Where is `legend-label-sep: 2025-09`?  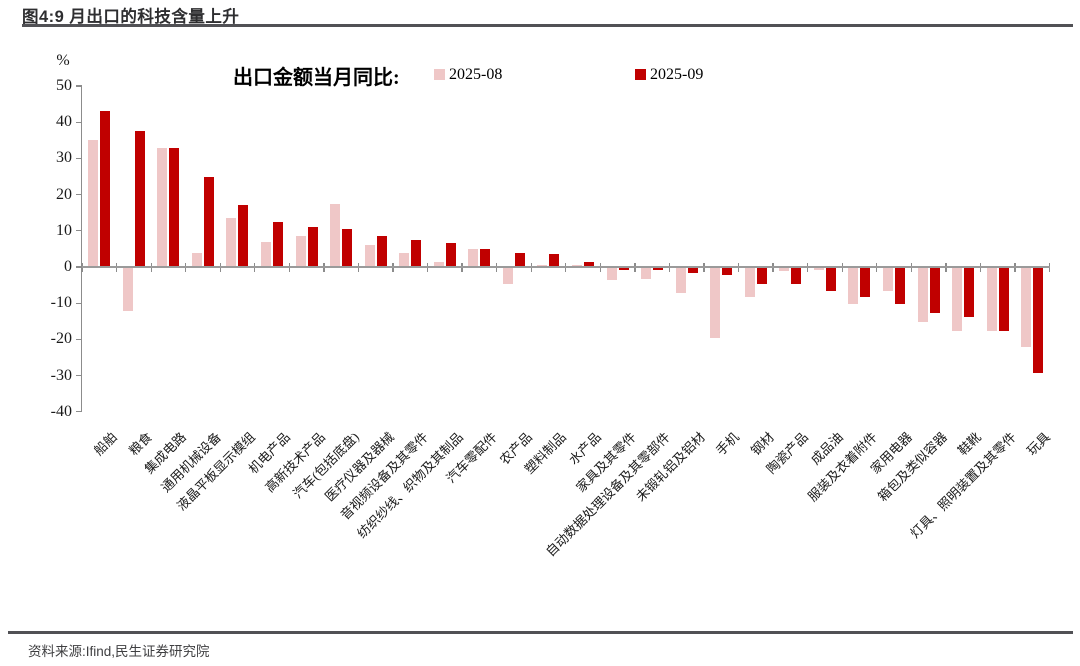
legend-label-sep: 2025-09 is located at coordinates (677, 74).